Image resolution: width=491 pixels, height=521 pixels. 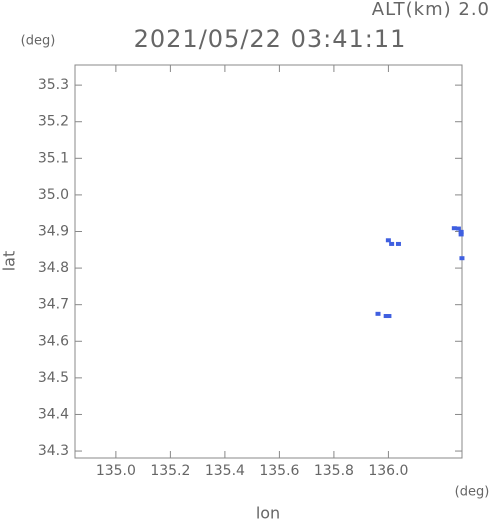 What do you see at coordinates (116, 471) in the screenshot?
I see `x-tick-label: 135.0` at bounding box center [116, 471].